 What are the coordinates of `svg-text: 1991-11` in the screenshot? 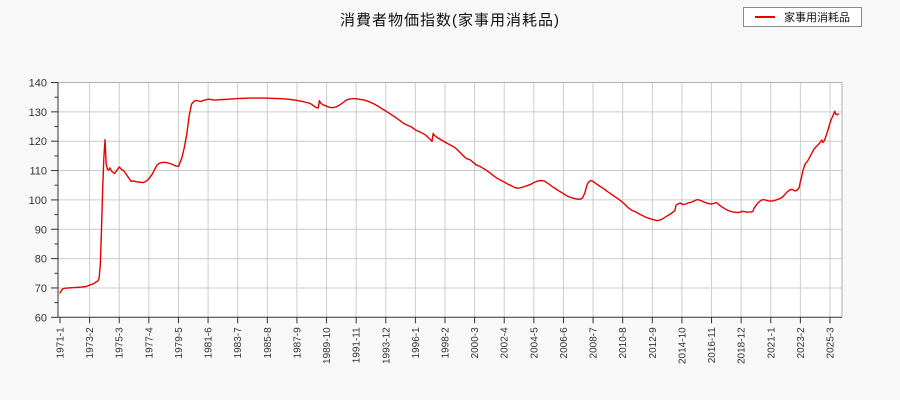 It's located at (357, 345).